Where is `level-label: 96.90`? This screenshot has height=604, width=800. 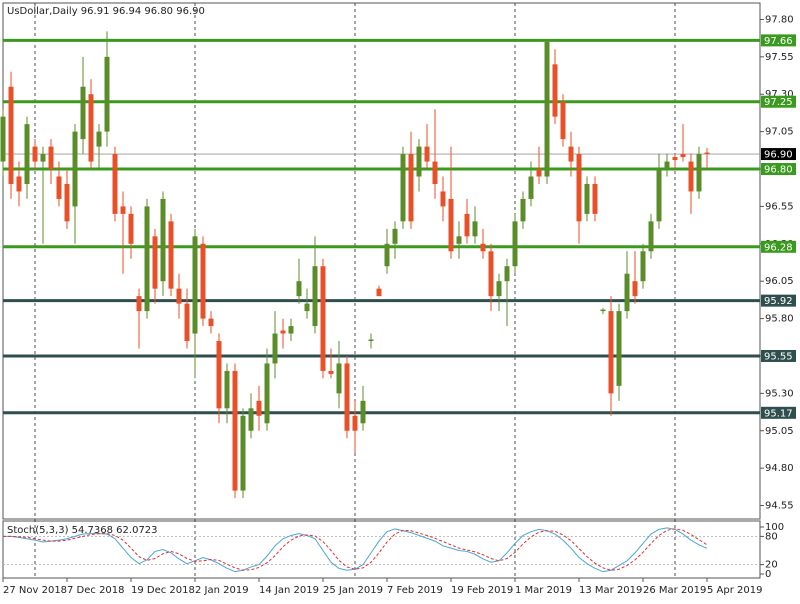 level-label: 96.90 is located at coordinates (778, 155).